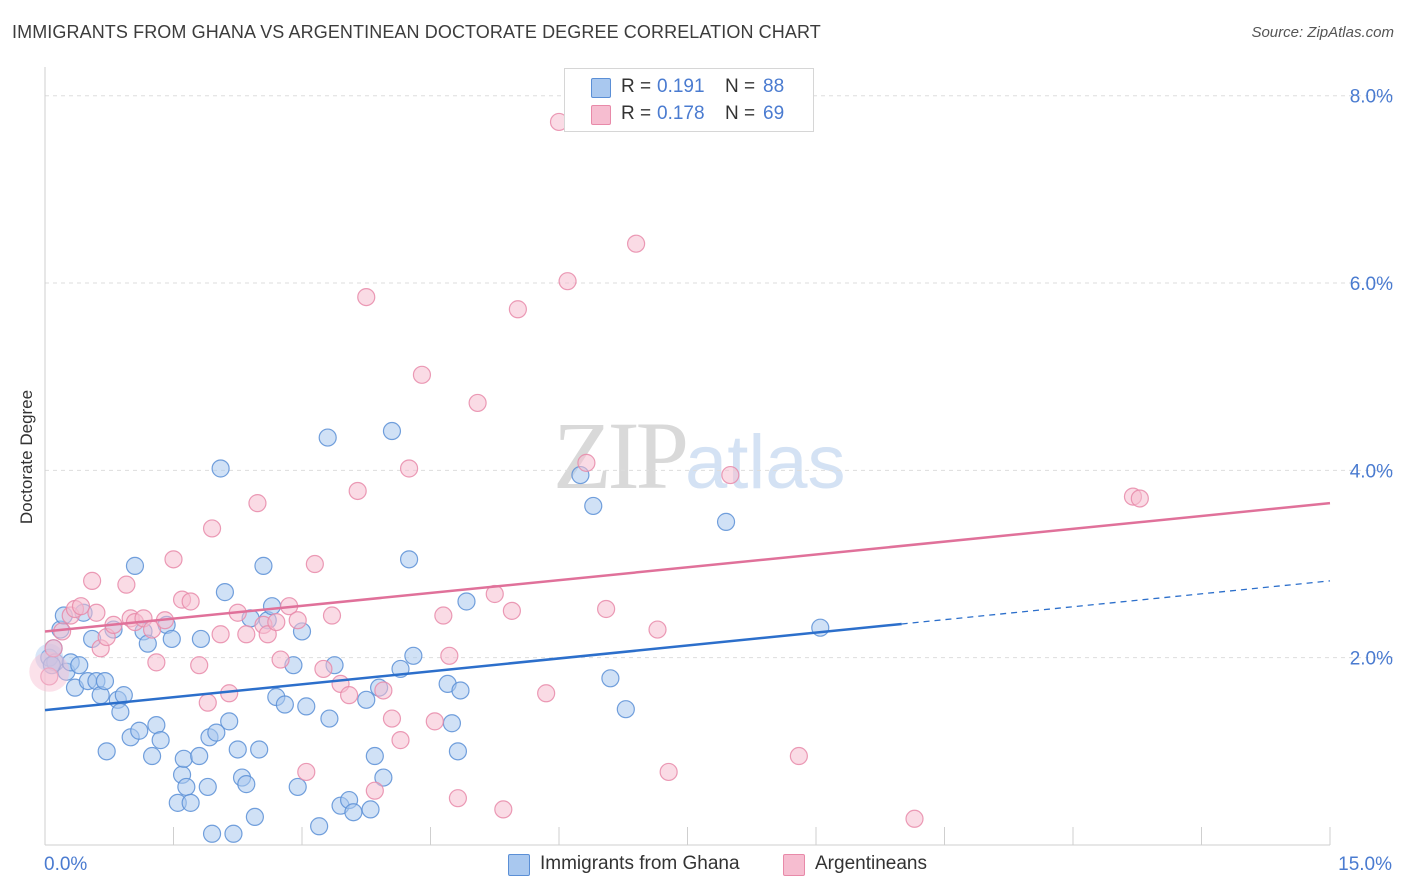 This screenshot has width=1406, height=892. Describe the element at coordinates (740, 86) in the screenshot. I see `n-label: N =` at that location.